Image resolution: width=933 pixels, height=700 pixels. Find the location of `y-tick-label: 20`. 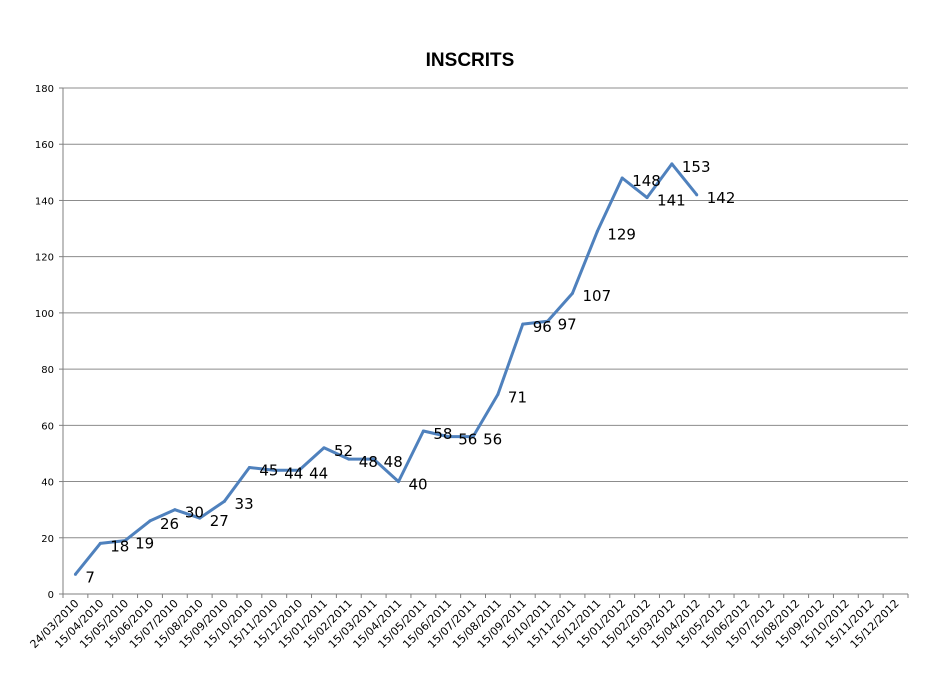

y-tick-label: 20 is located at coordinates (47, 539).